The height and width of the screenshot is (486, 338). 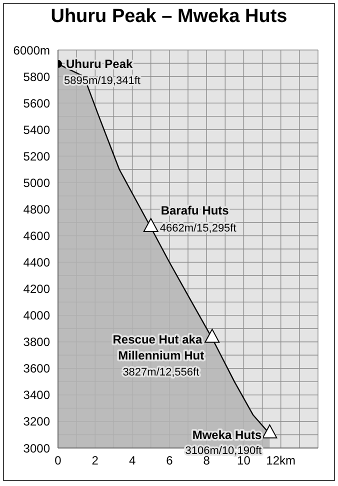 What do you see at coordinates (198, 228) in the screenshot?
I see `annotation: 4662m/15,295ft` at bounding box center [198, 228].